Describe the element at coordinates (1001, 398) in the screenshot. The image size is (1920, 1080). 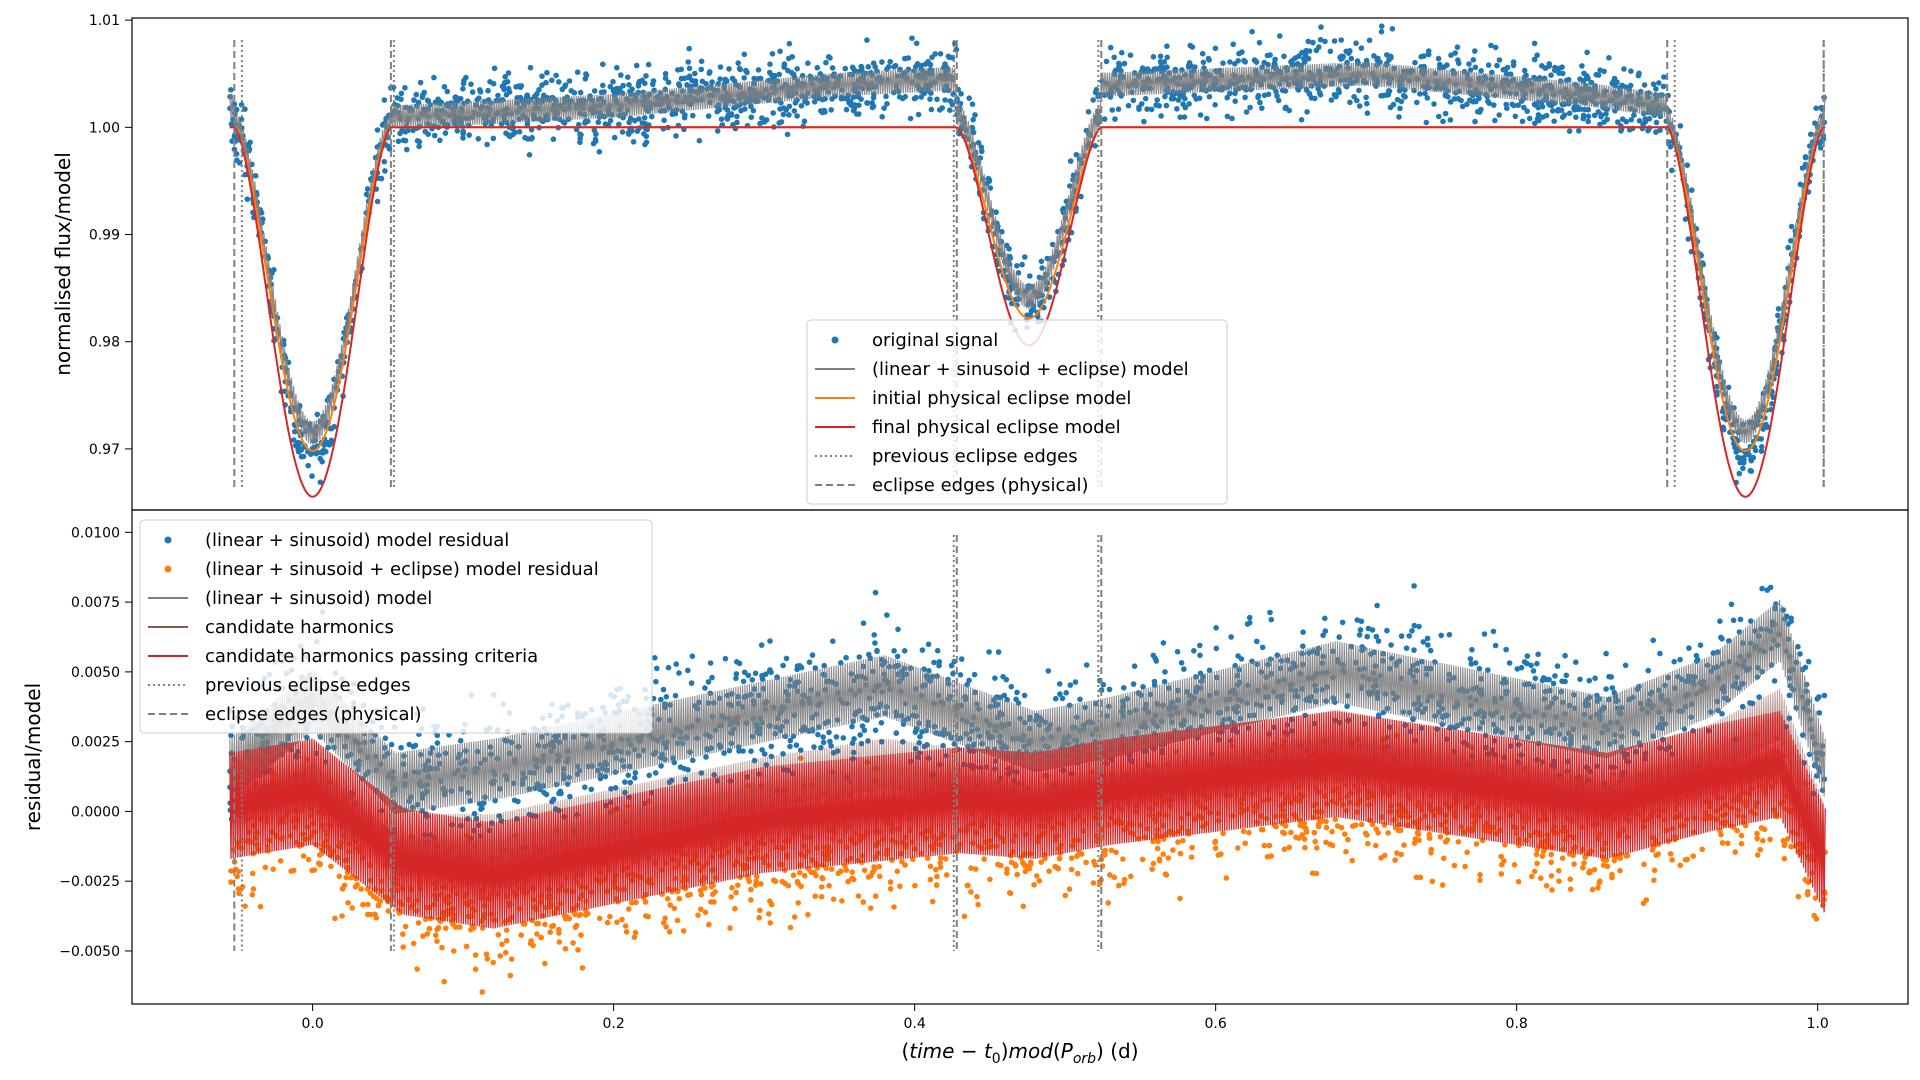
I see `legend-label: initial physical eclipse model` at that location.